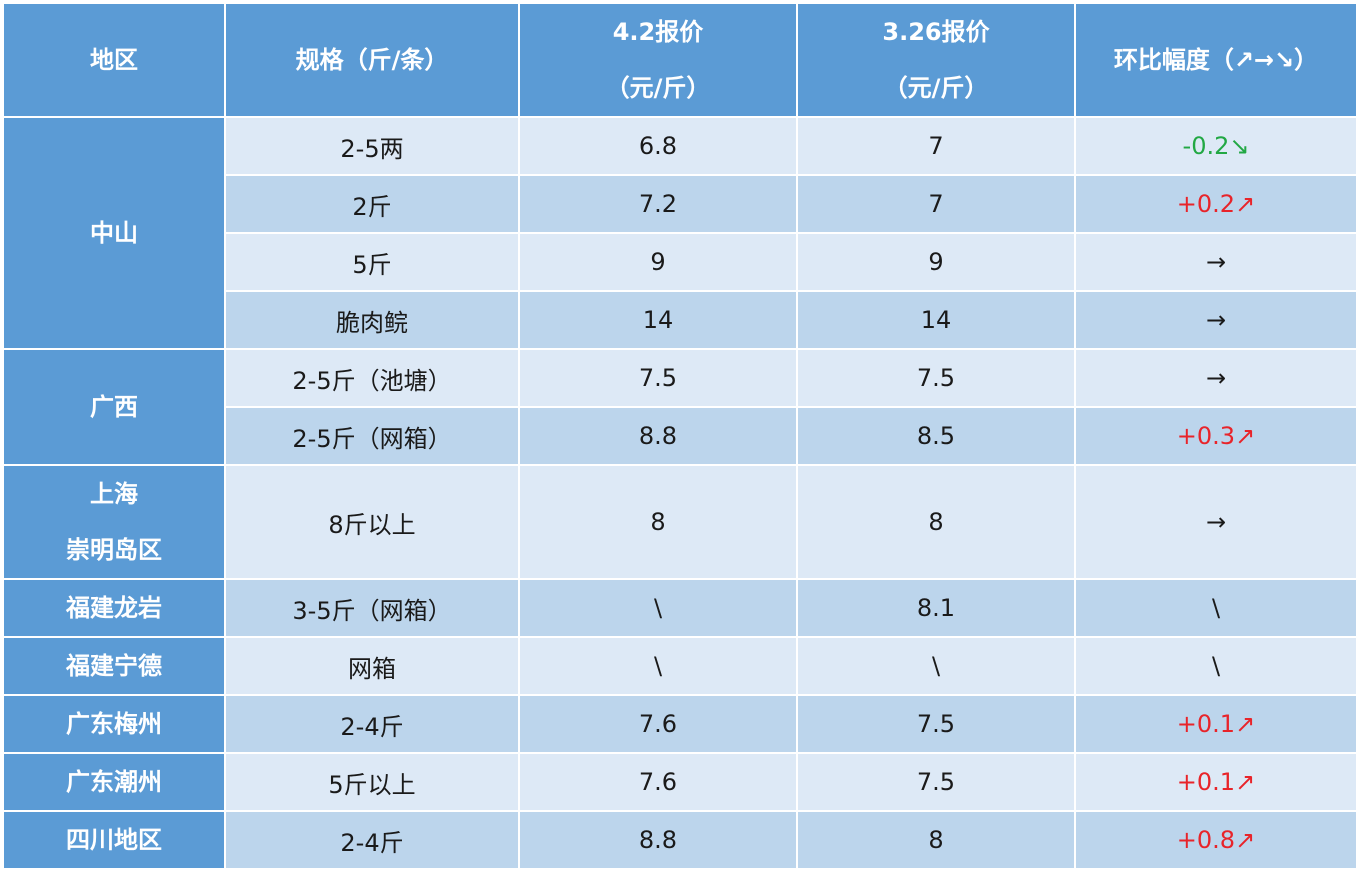 This screenshot has width=1358, height=872. Describe the element at coordinates (114, 494) in the screenshot. I see `region-shanghai-line1: 上海` at that location.